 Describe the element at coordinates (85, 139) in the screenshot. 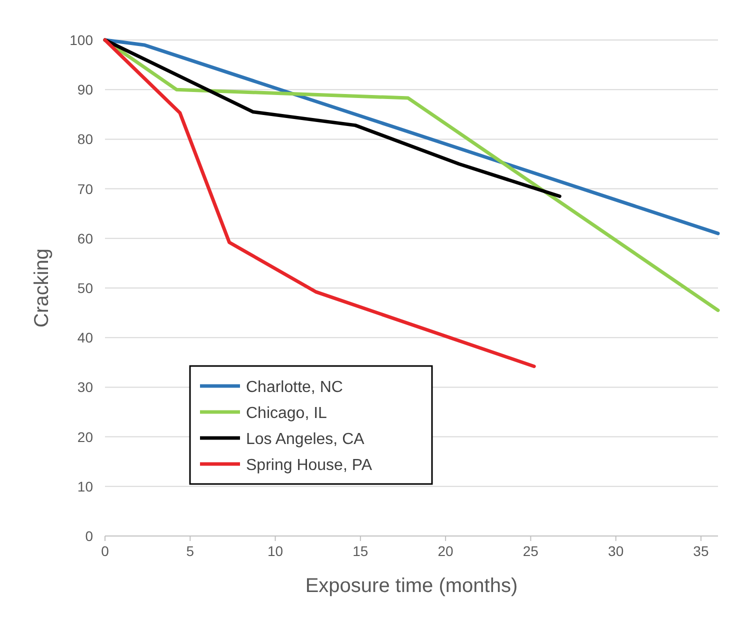

I see `y-tick-label: 80` at that location.